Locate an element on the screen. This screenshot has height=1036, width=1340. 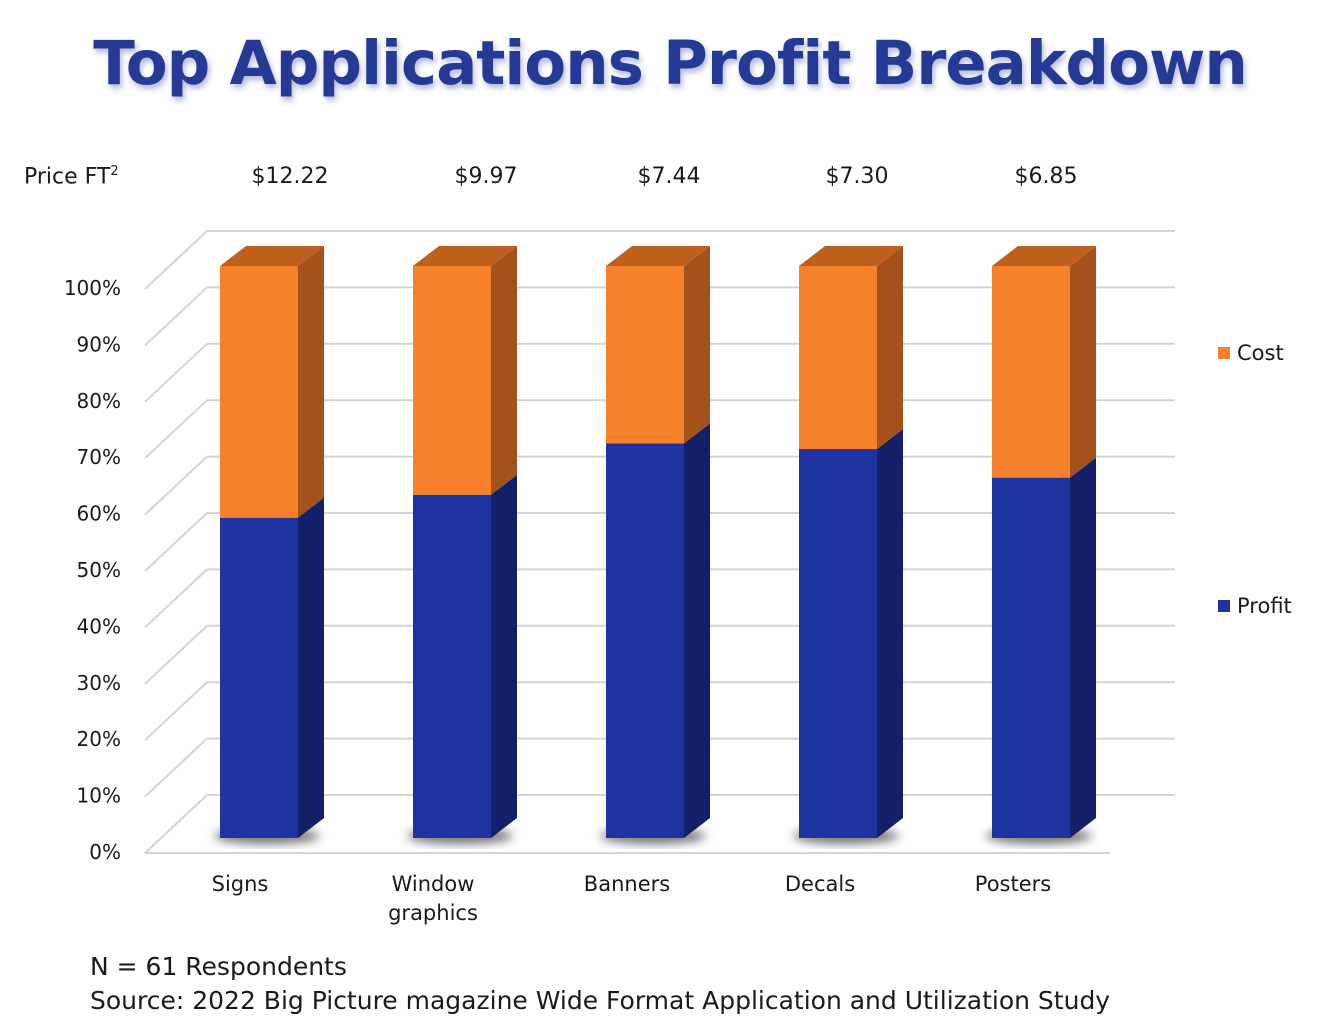
side-gridline-60pct is located at coordinates (176, 485).